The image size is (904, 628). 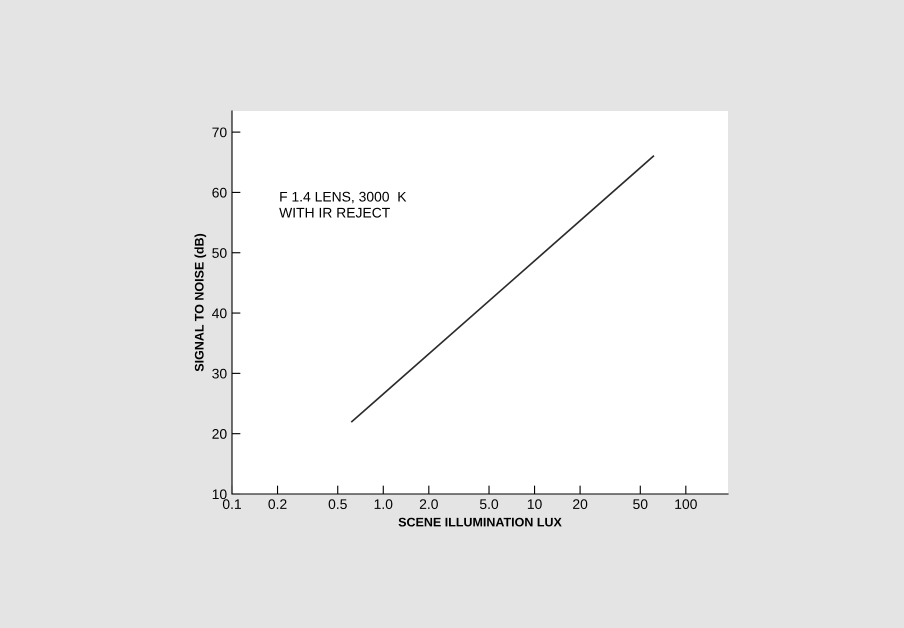 What do you see at coordinates (535, 504) in the screenshot?
I see `x-tick-label: 10` at bounding box center [535, 504].